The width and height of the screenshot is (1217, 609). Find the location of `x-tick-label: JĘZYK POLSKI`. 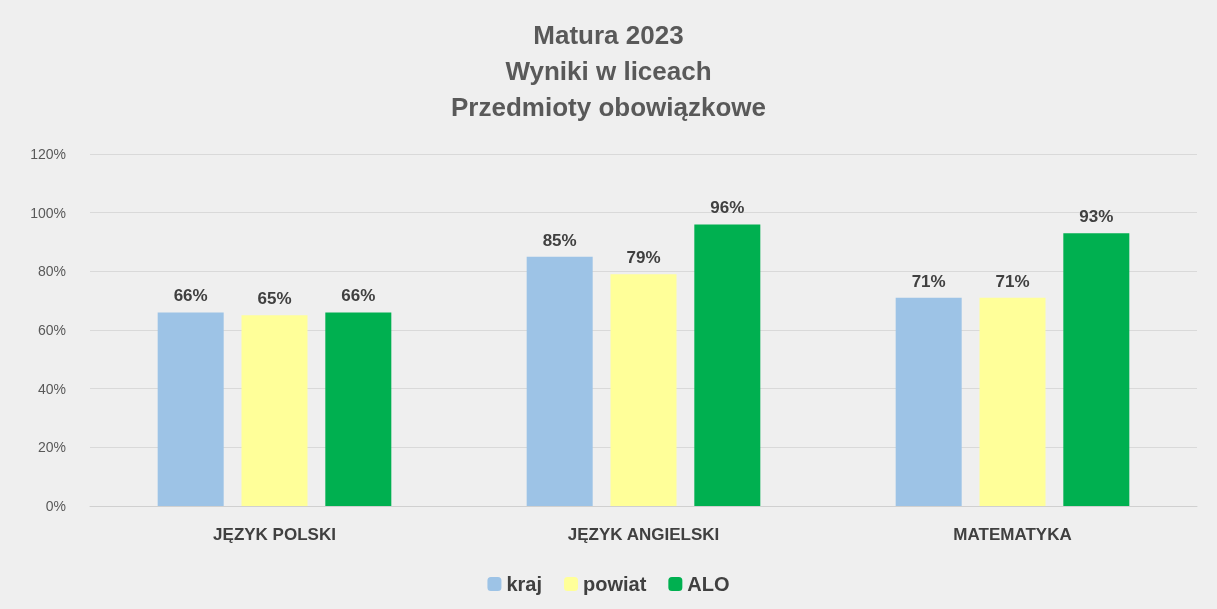

x-tick-label: JĘZYK POLSKI is located at coordinates (274, 534).